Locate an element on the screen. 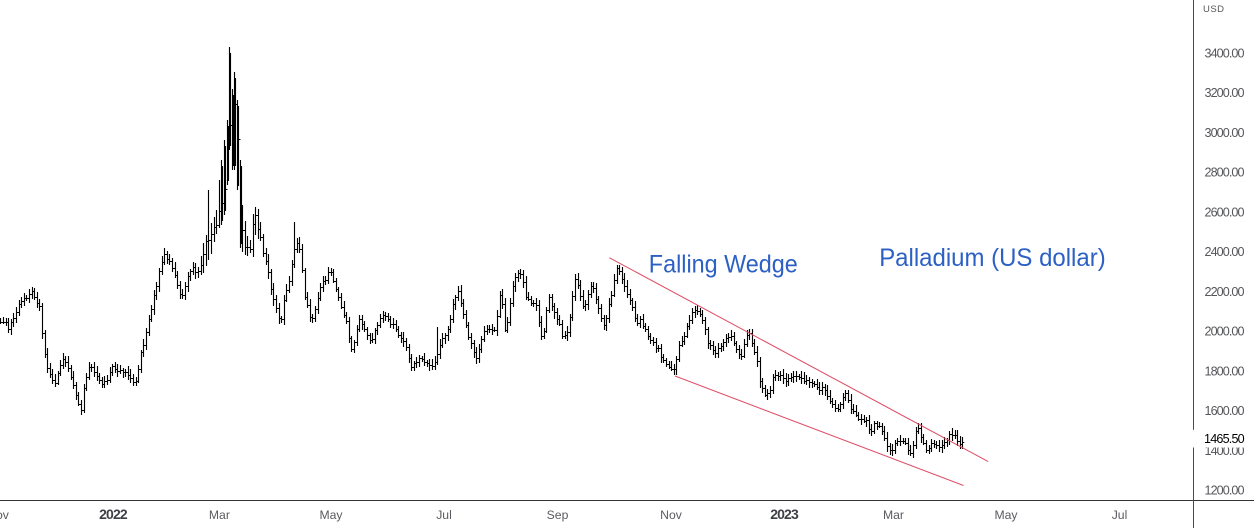 The width and height of the screenshot is (1254, 528). svg-text: 3400.00 is located at coordinates (1225, 54).